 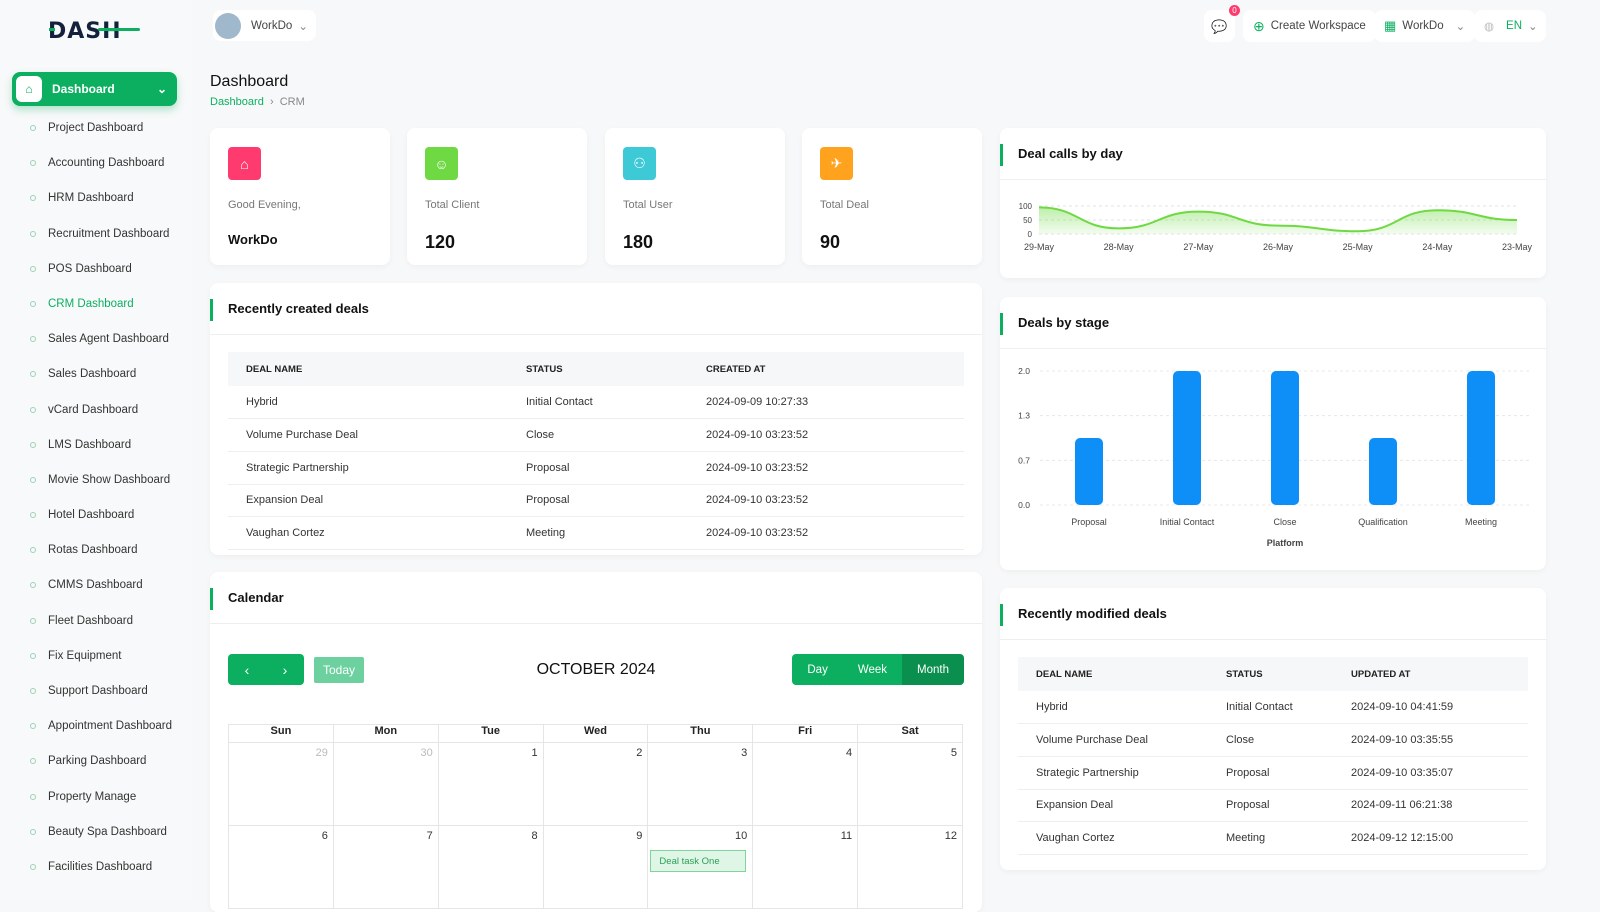 I want to click on sidebar-item: Sales Agent Dashboard, so click(x=96, y=346).